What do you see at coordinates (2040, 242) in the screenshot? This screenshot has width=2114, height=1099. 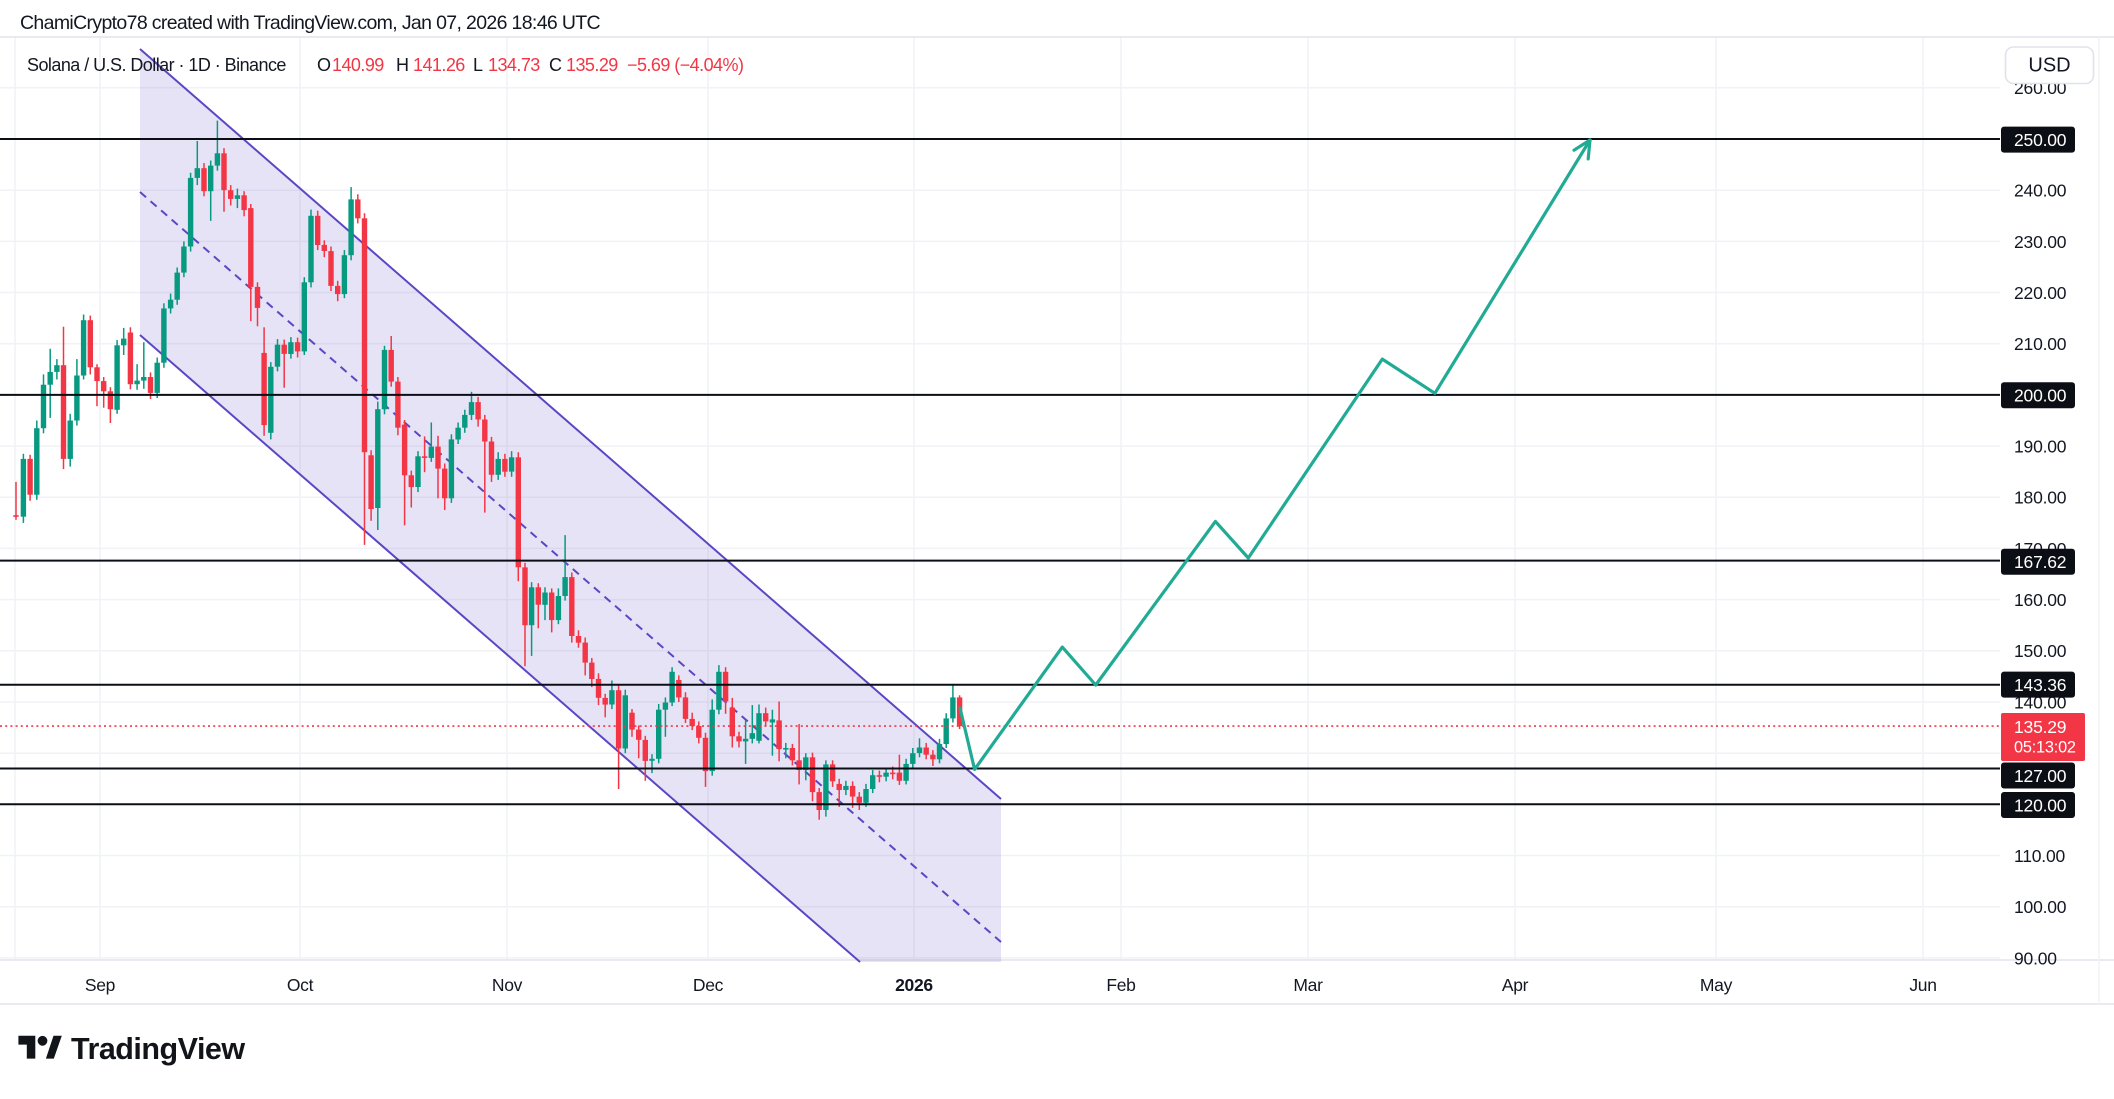 I see `svg-text: 230.00` at bounding box center [2040, 242].